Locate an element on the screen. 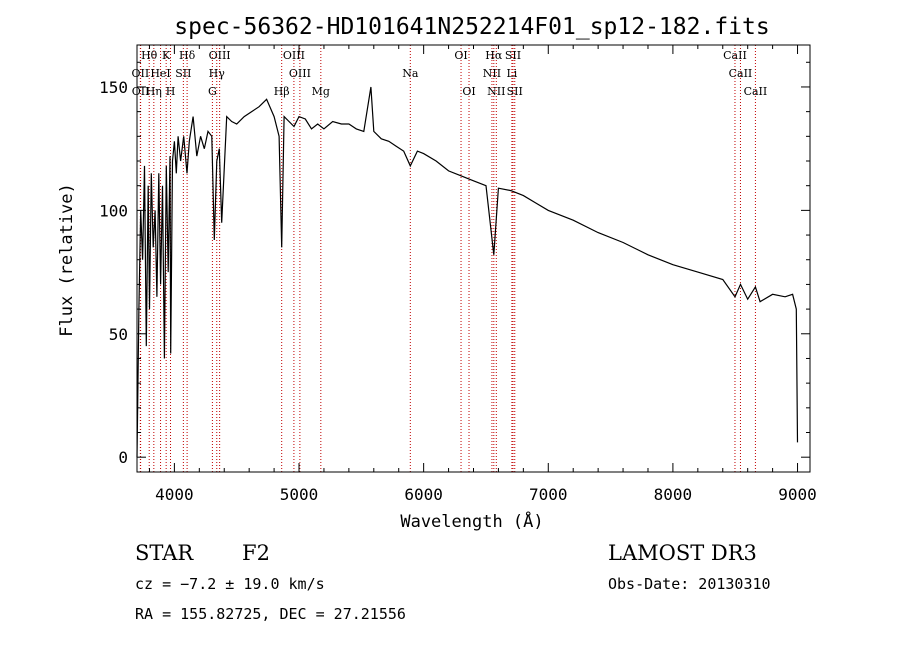 This screenshot has height=649, width=900. x-tick-label: 7000 is located at coordinates (548, 494).